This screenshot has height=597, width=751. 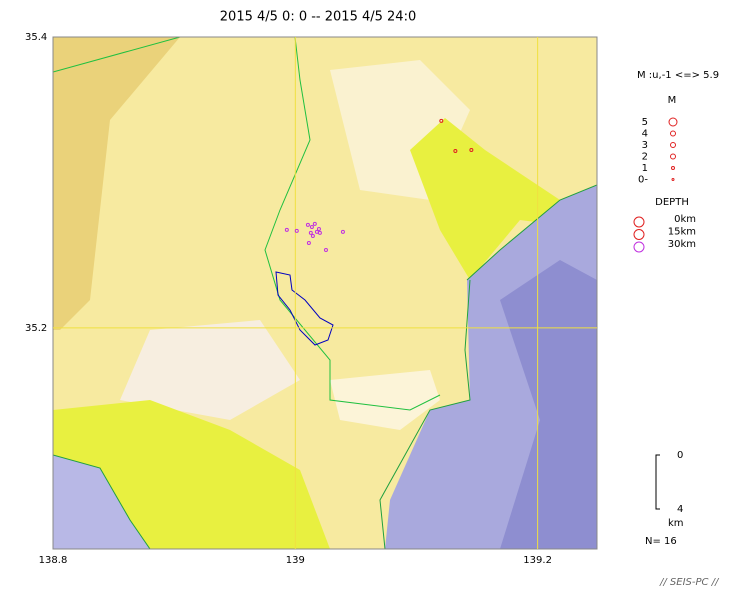 I want to click on x-tick-label: 139, so click(x=295, y=560).